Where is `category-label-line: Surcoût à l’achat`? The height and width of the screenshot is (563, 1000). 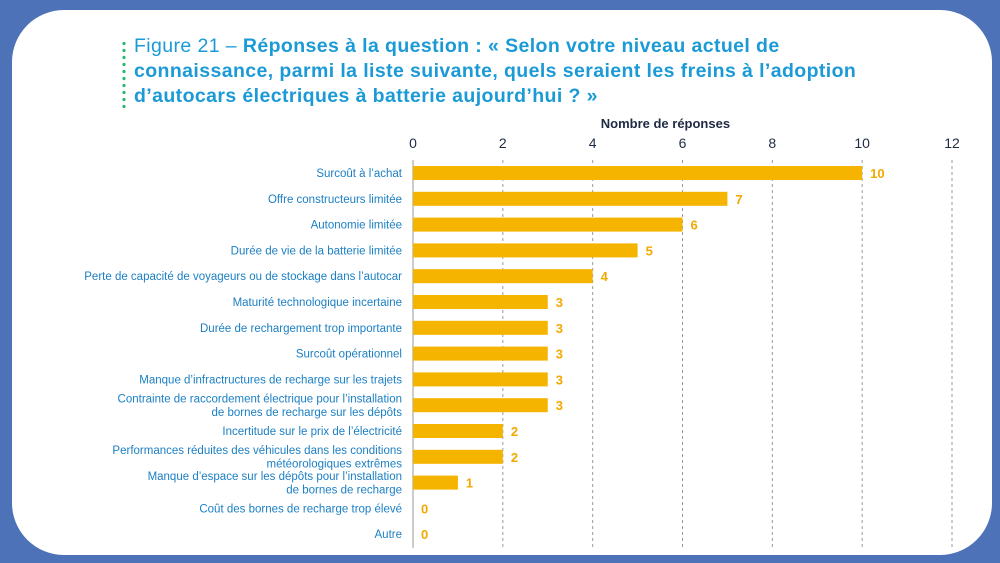
category-label-line: Surcoût à l’achat is located at coordinates (359, 174).